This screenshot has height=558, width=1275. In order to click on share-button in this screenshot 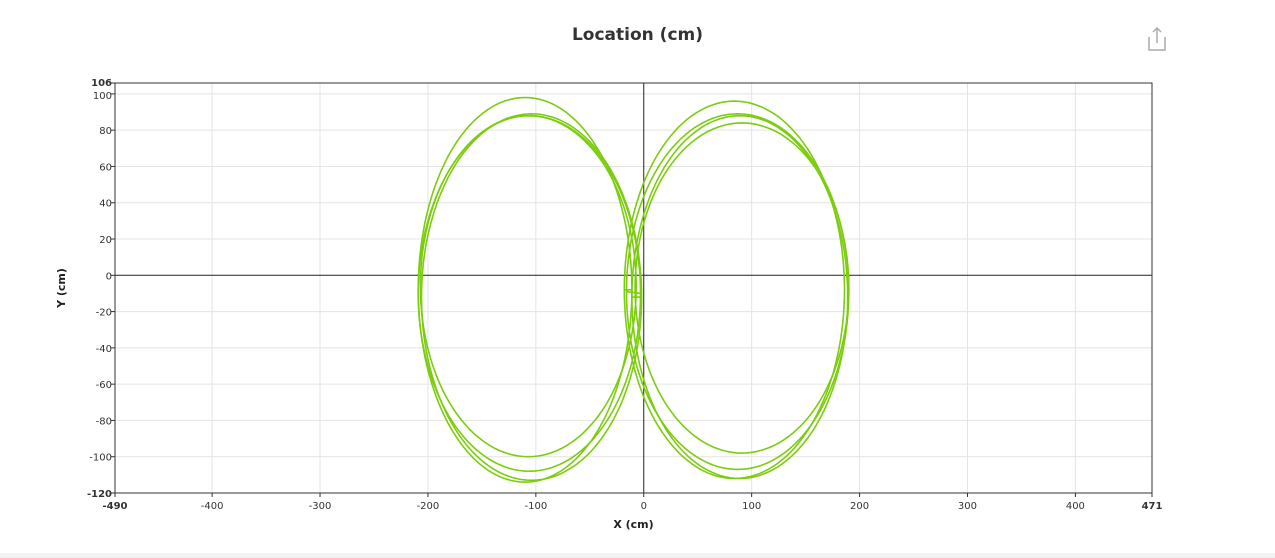, I will do `click(1157, 39)`.